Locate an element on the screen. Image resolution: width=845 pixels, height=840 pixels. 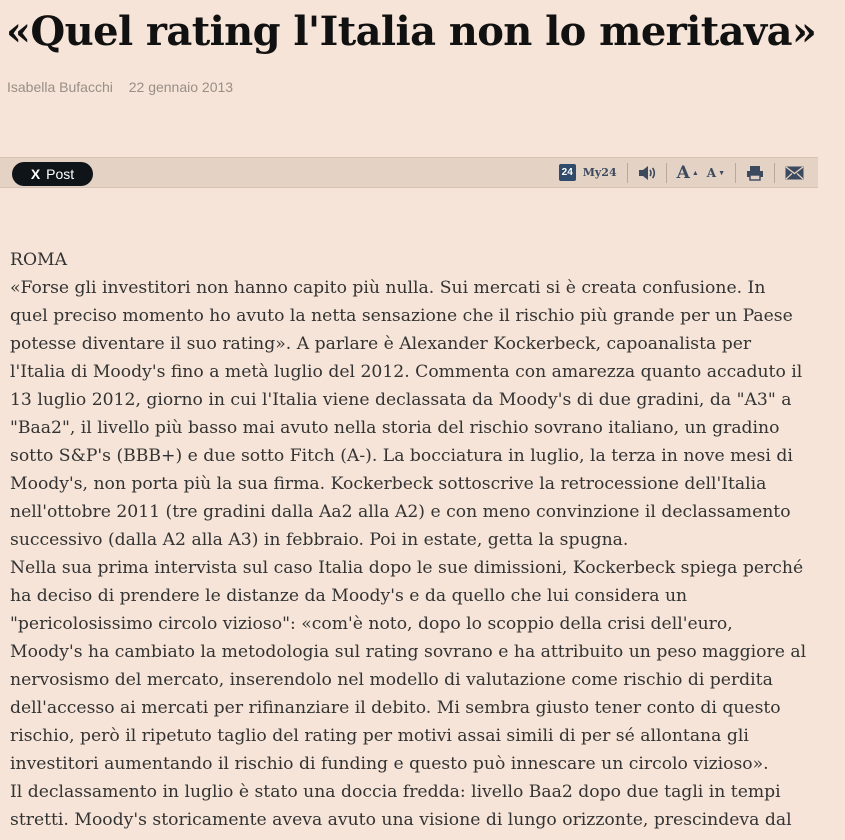
my24-button: 24 My24 is located at coordinates (587, 172).